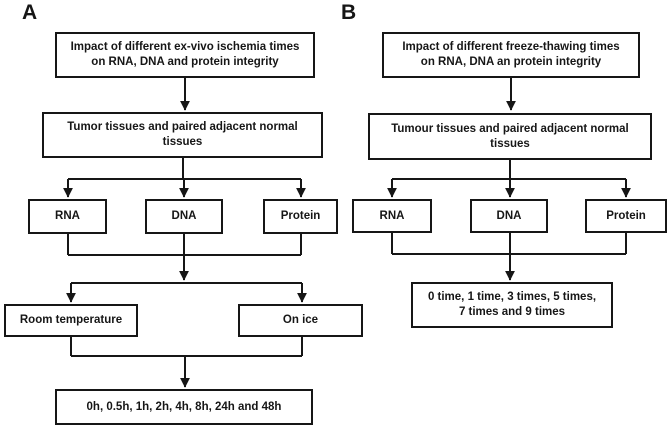  What do you see at coordinates (512, 297) in the screenshot?
I see `panel-b-timepoints-line1: 0 time, 1 time, 3 times, 5 times,` at bounding box center [512, 297].